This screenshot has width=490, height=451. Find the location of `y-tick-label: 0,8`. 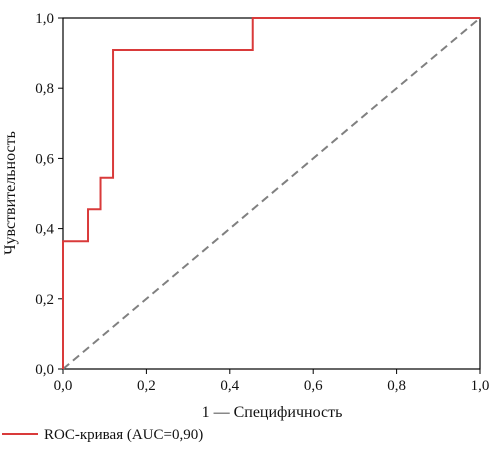

y-tick-label: 0,8 is located at coordinates (44, 89).